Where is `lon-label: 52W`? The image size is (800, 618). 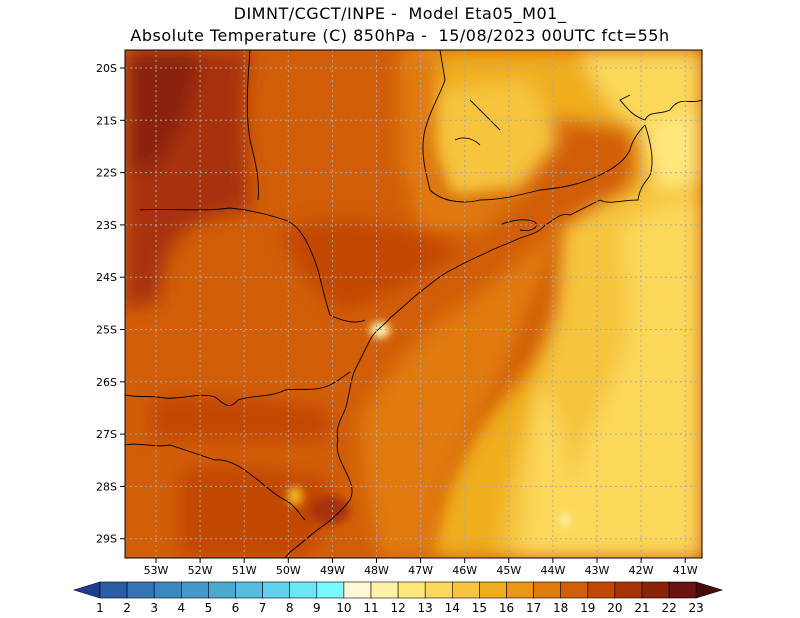
lon-label: 52W is located at coordinates (200, 570).